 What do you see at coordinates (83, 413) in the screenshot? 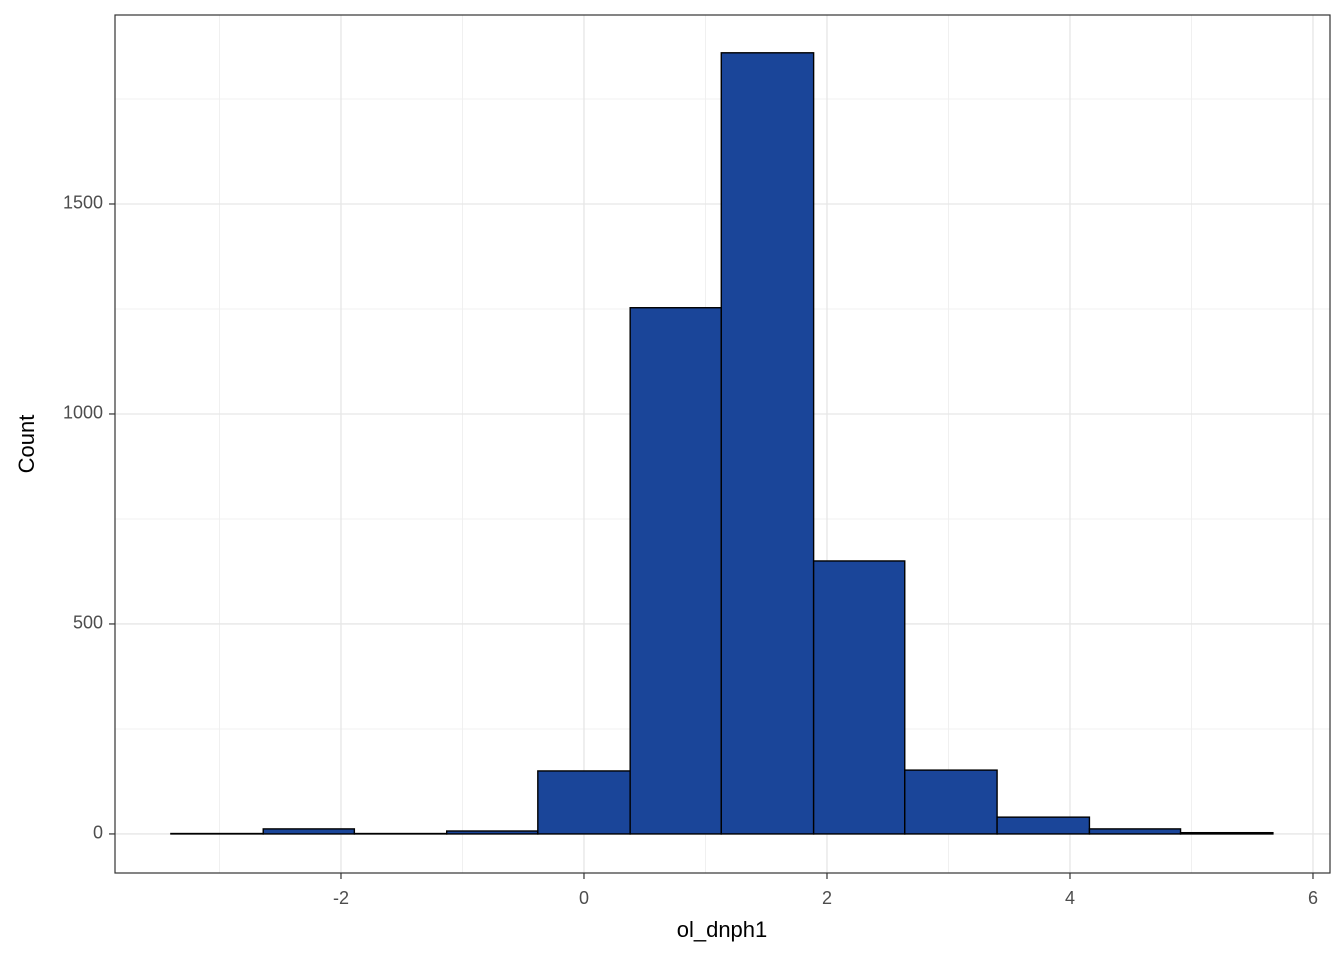
I see `y-tick-label: 1000` at bounding box center [83, 413].